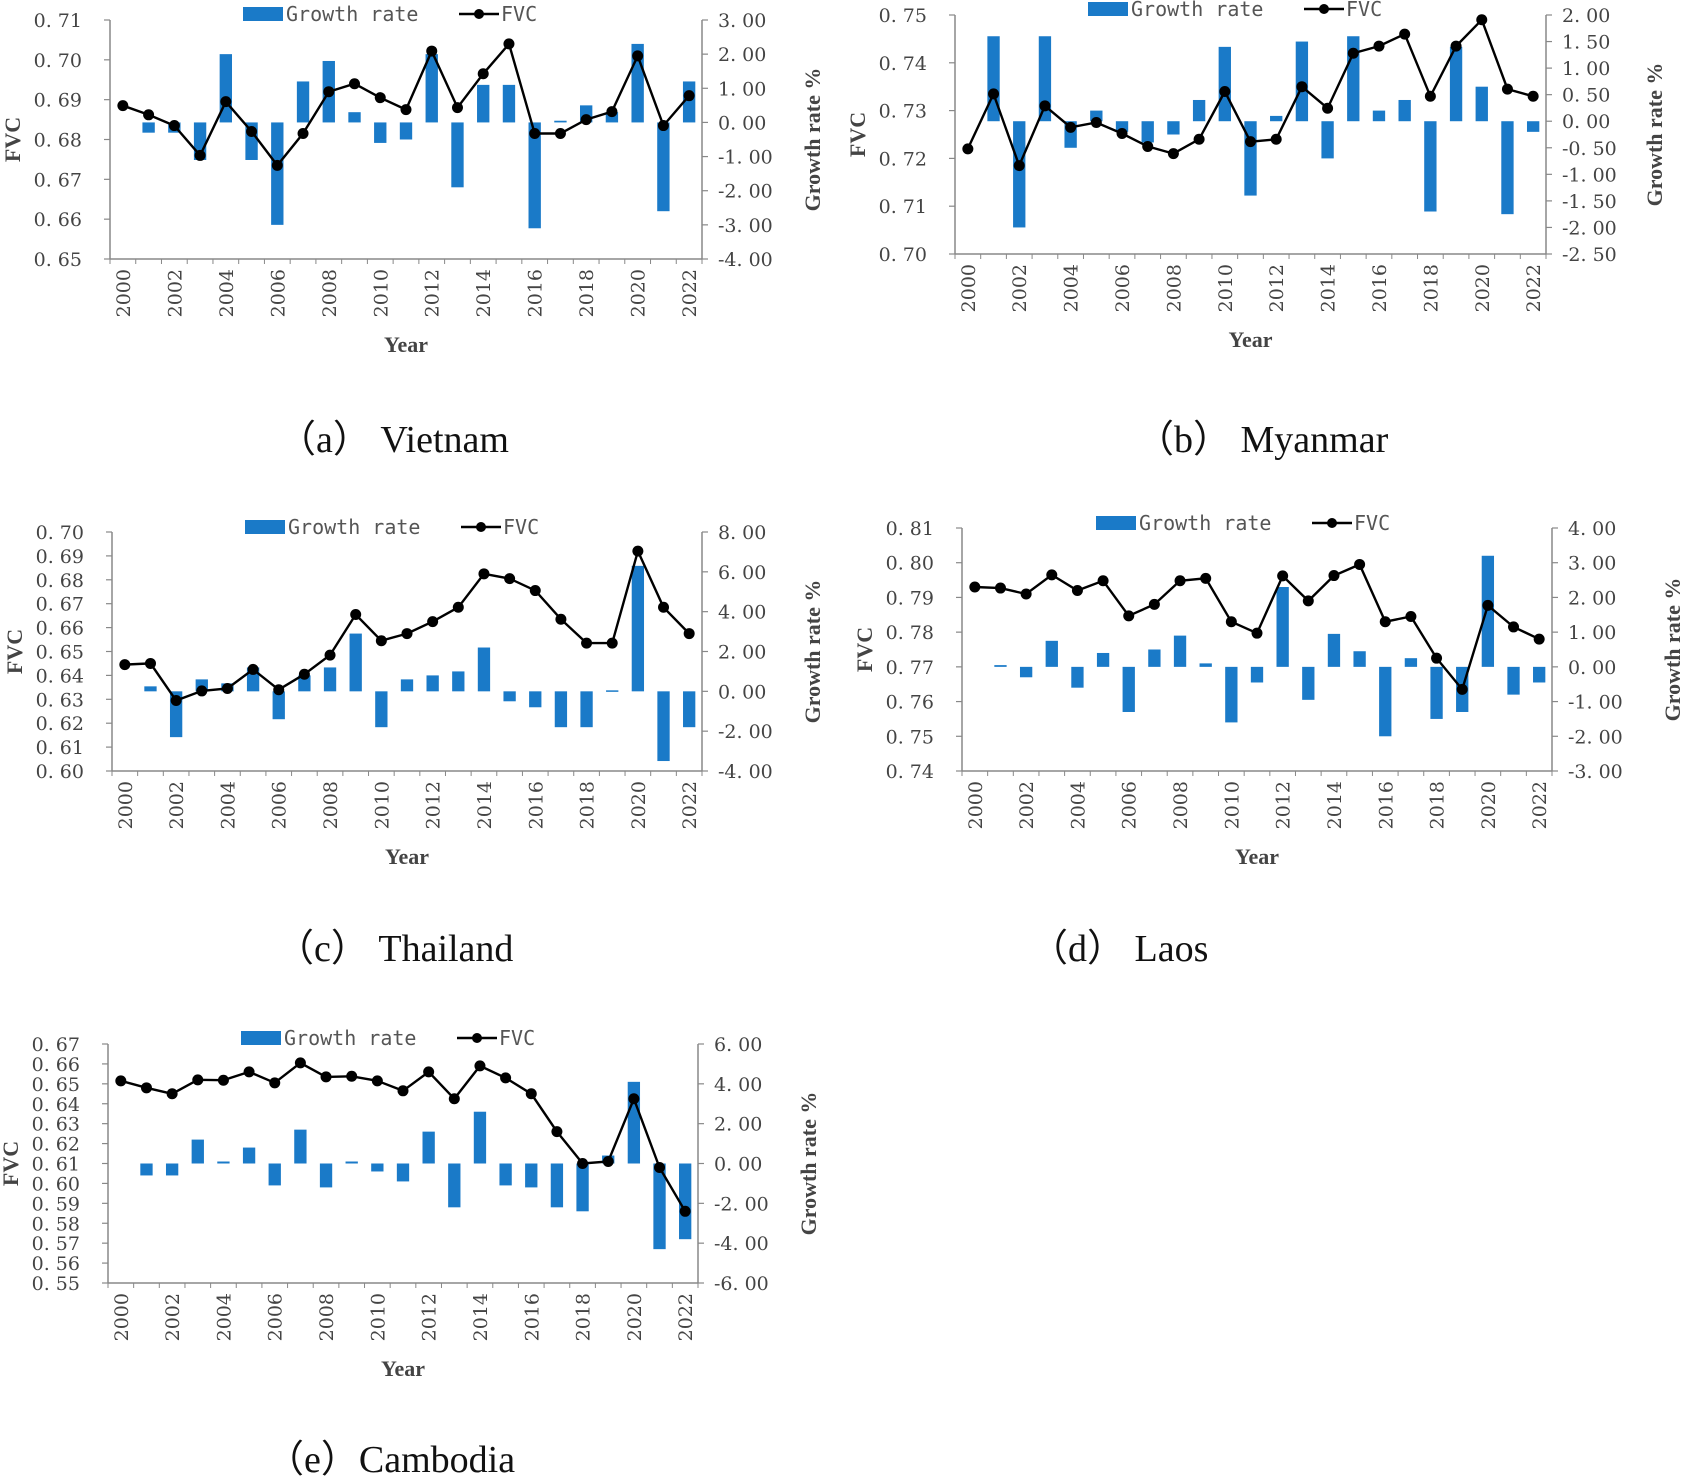 The height and width of the screenshot is (1483, 1684). Describe the element at coordinates (394, 949) in the screenshot. I see `panel-caption: （c） Thailand` at that location.